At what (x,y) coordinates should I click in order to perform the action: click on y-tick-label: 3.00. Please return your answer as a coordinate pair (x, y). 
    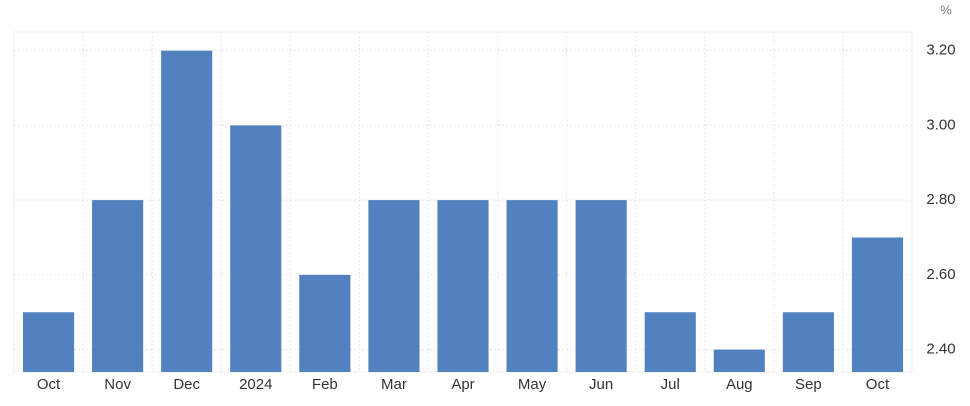
    Looking at the image, I should click on (940, 124).